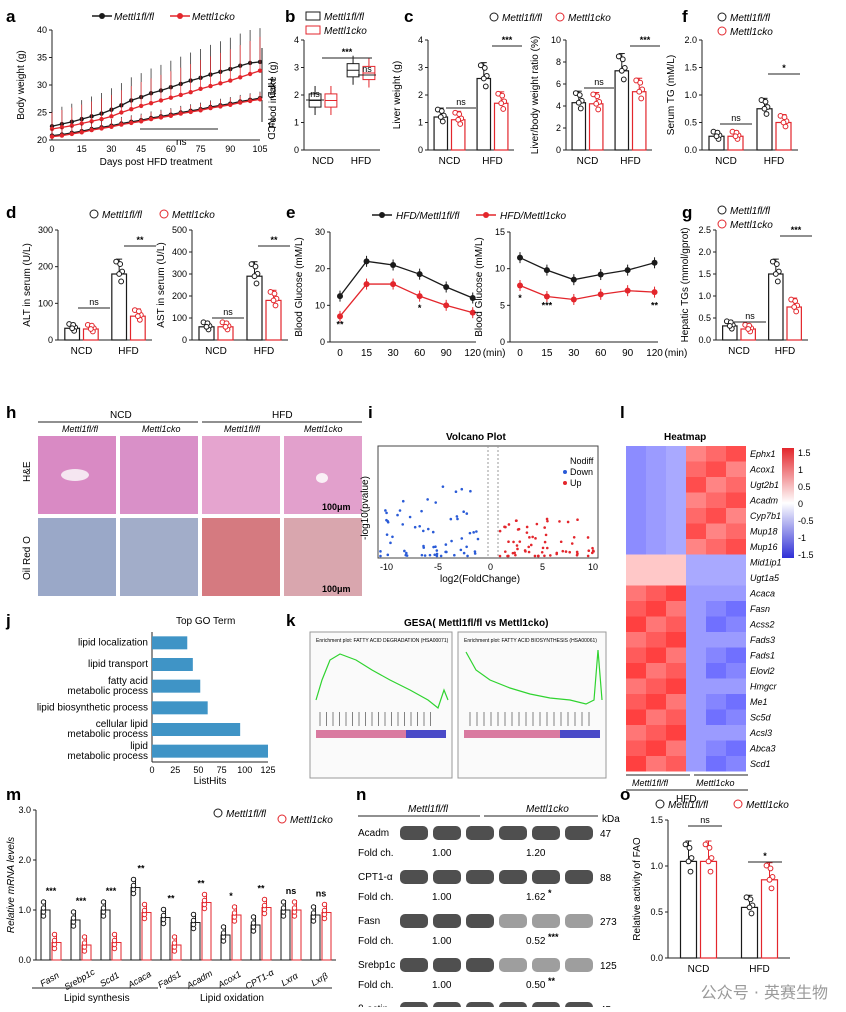  Describe the element at coordinates (442, 853) in the screenshot. I see `wb-fold-flox: 1.00` at that location.